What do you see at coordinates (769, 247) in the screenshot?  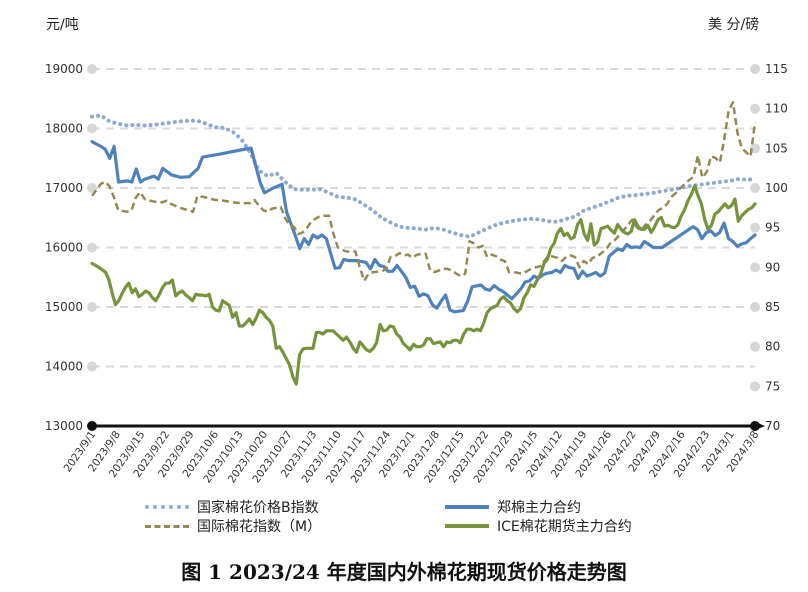 I see `right-axis-ticks: 70 75 80 85 90 95 100 105 110 115` at bounding box center [769, 247].